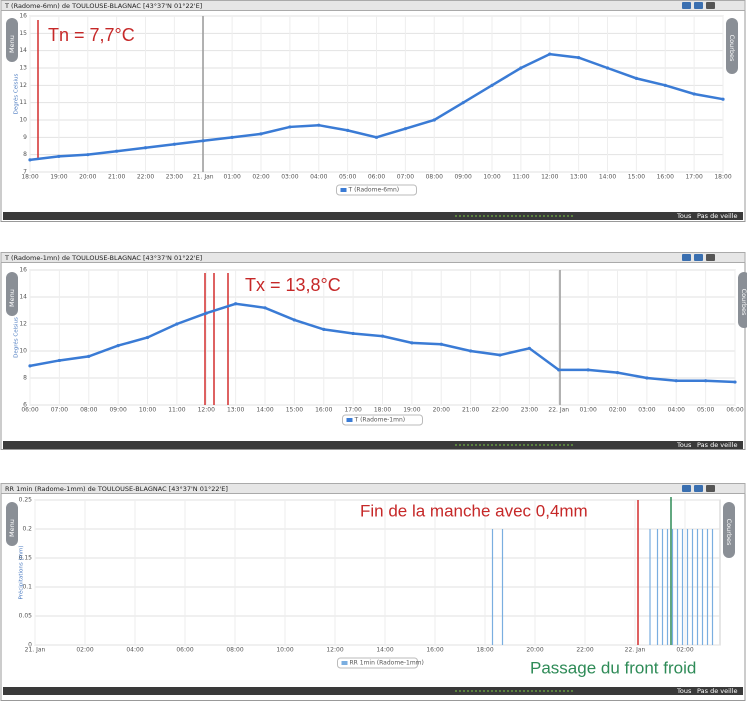 The width and height of the screenshot is (747, 701). I want to click on x-tick-label: 14:00, so click(384, 650).